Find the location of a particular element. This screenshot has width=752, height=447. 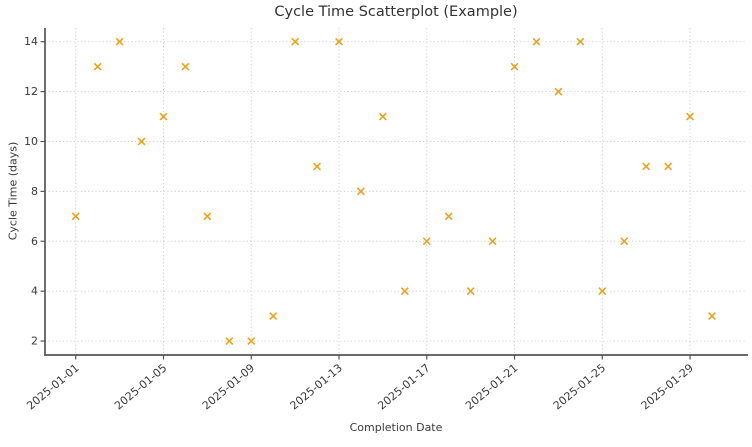

x-tick-label: 2025-01-17 is located at coordinates (403, 386).